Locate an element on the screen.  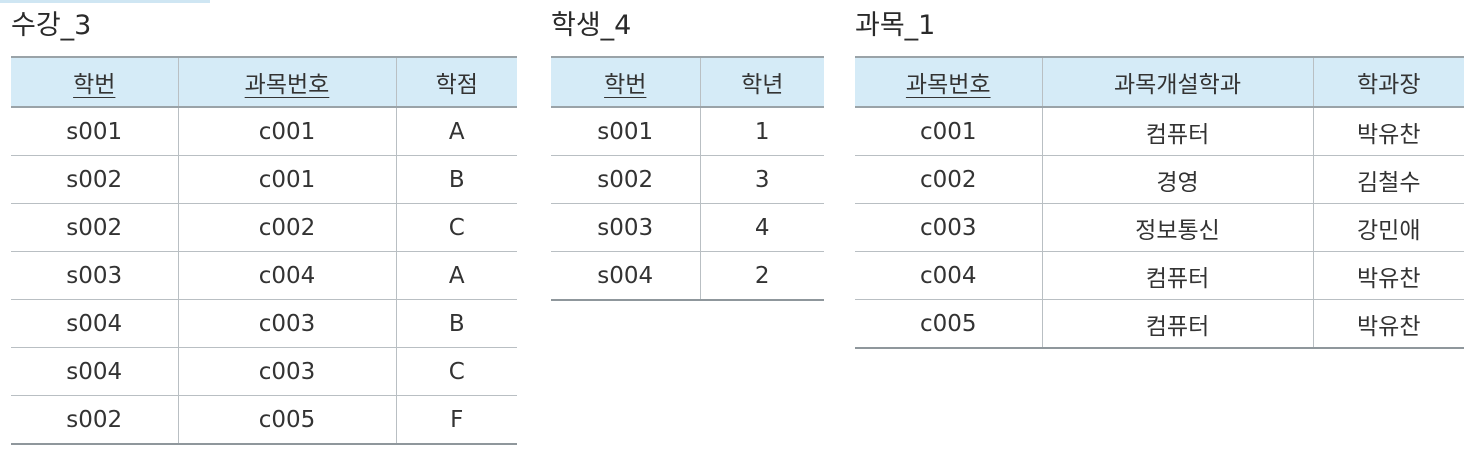
table-row: s001 1 is located at coordinates (687, 131).